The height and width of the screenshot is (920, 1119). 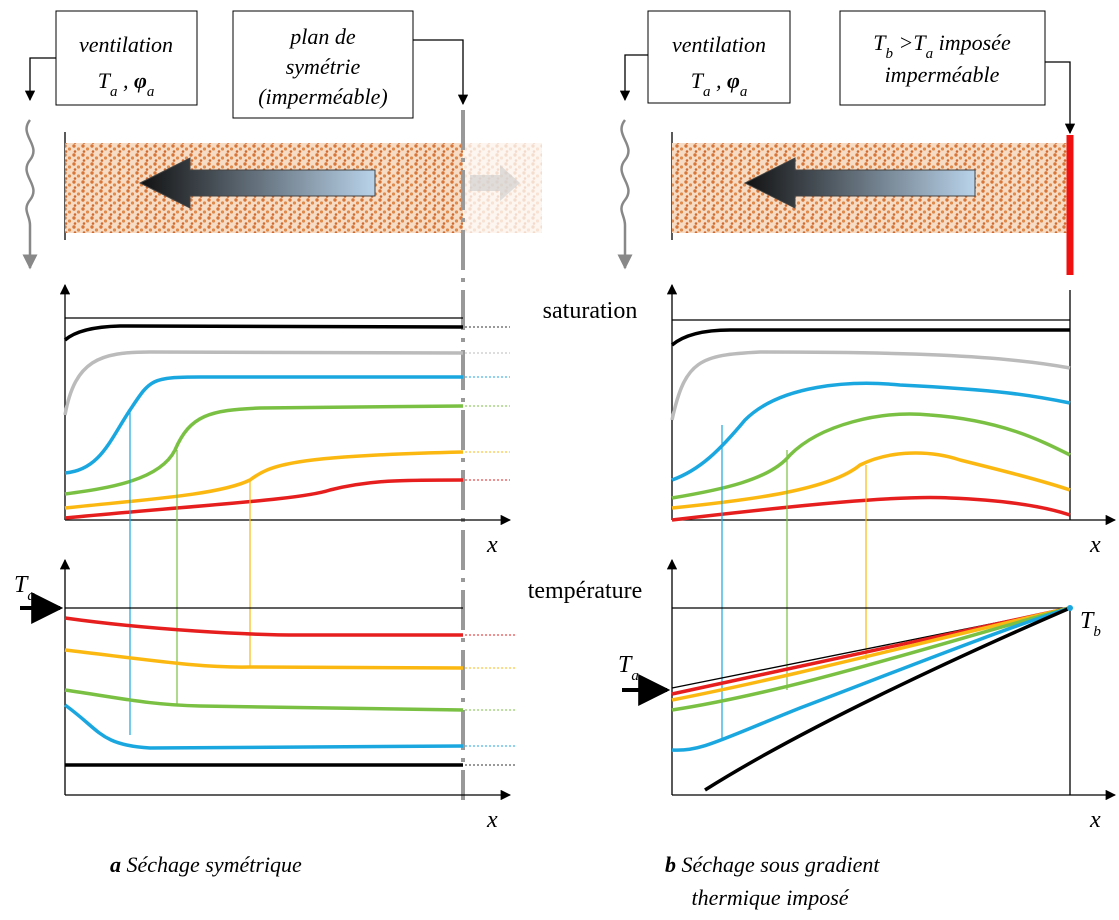 What do you see at coordinates (590, 311) in the screenshot?
I see `saturation-label: saturation` at bounding box center [590, 311].